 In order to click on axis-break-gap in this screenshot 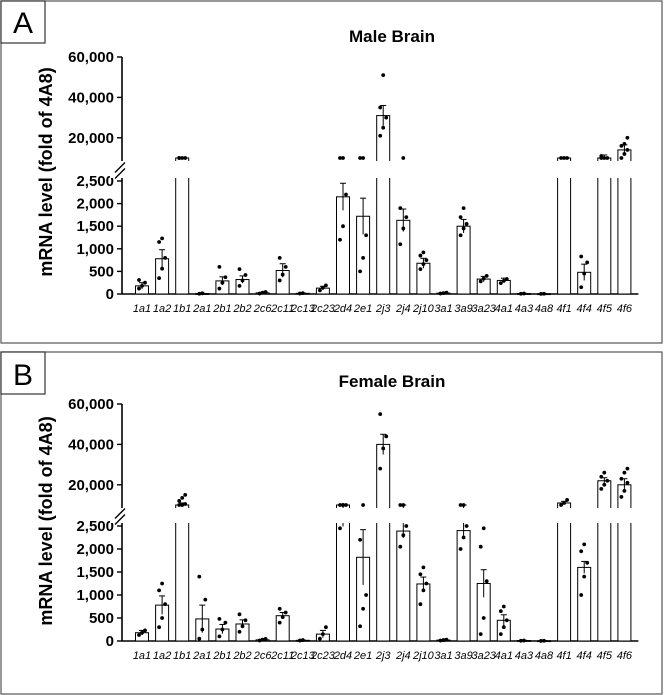, I will do `click(380, 169)`.